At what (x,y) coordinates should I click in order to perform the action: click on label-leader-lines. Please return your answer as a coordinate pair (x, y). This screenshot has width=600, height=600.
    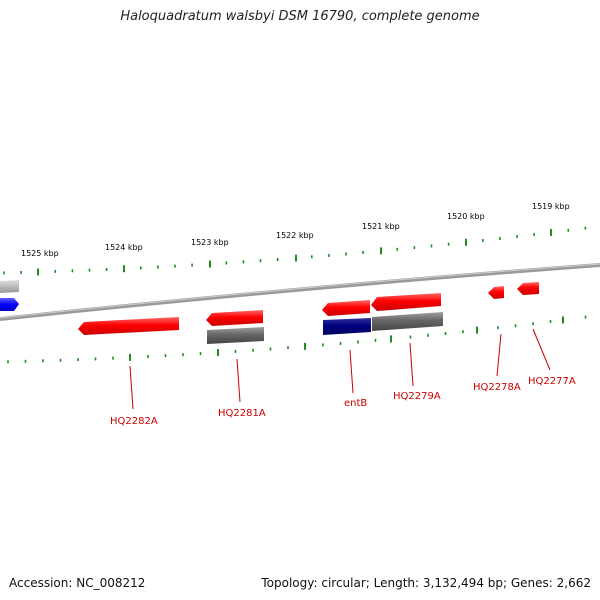
    Looking at the image, I should click on (340, 369).